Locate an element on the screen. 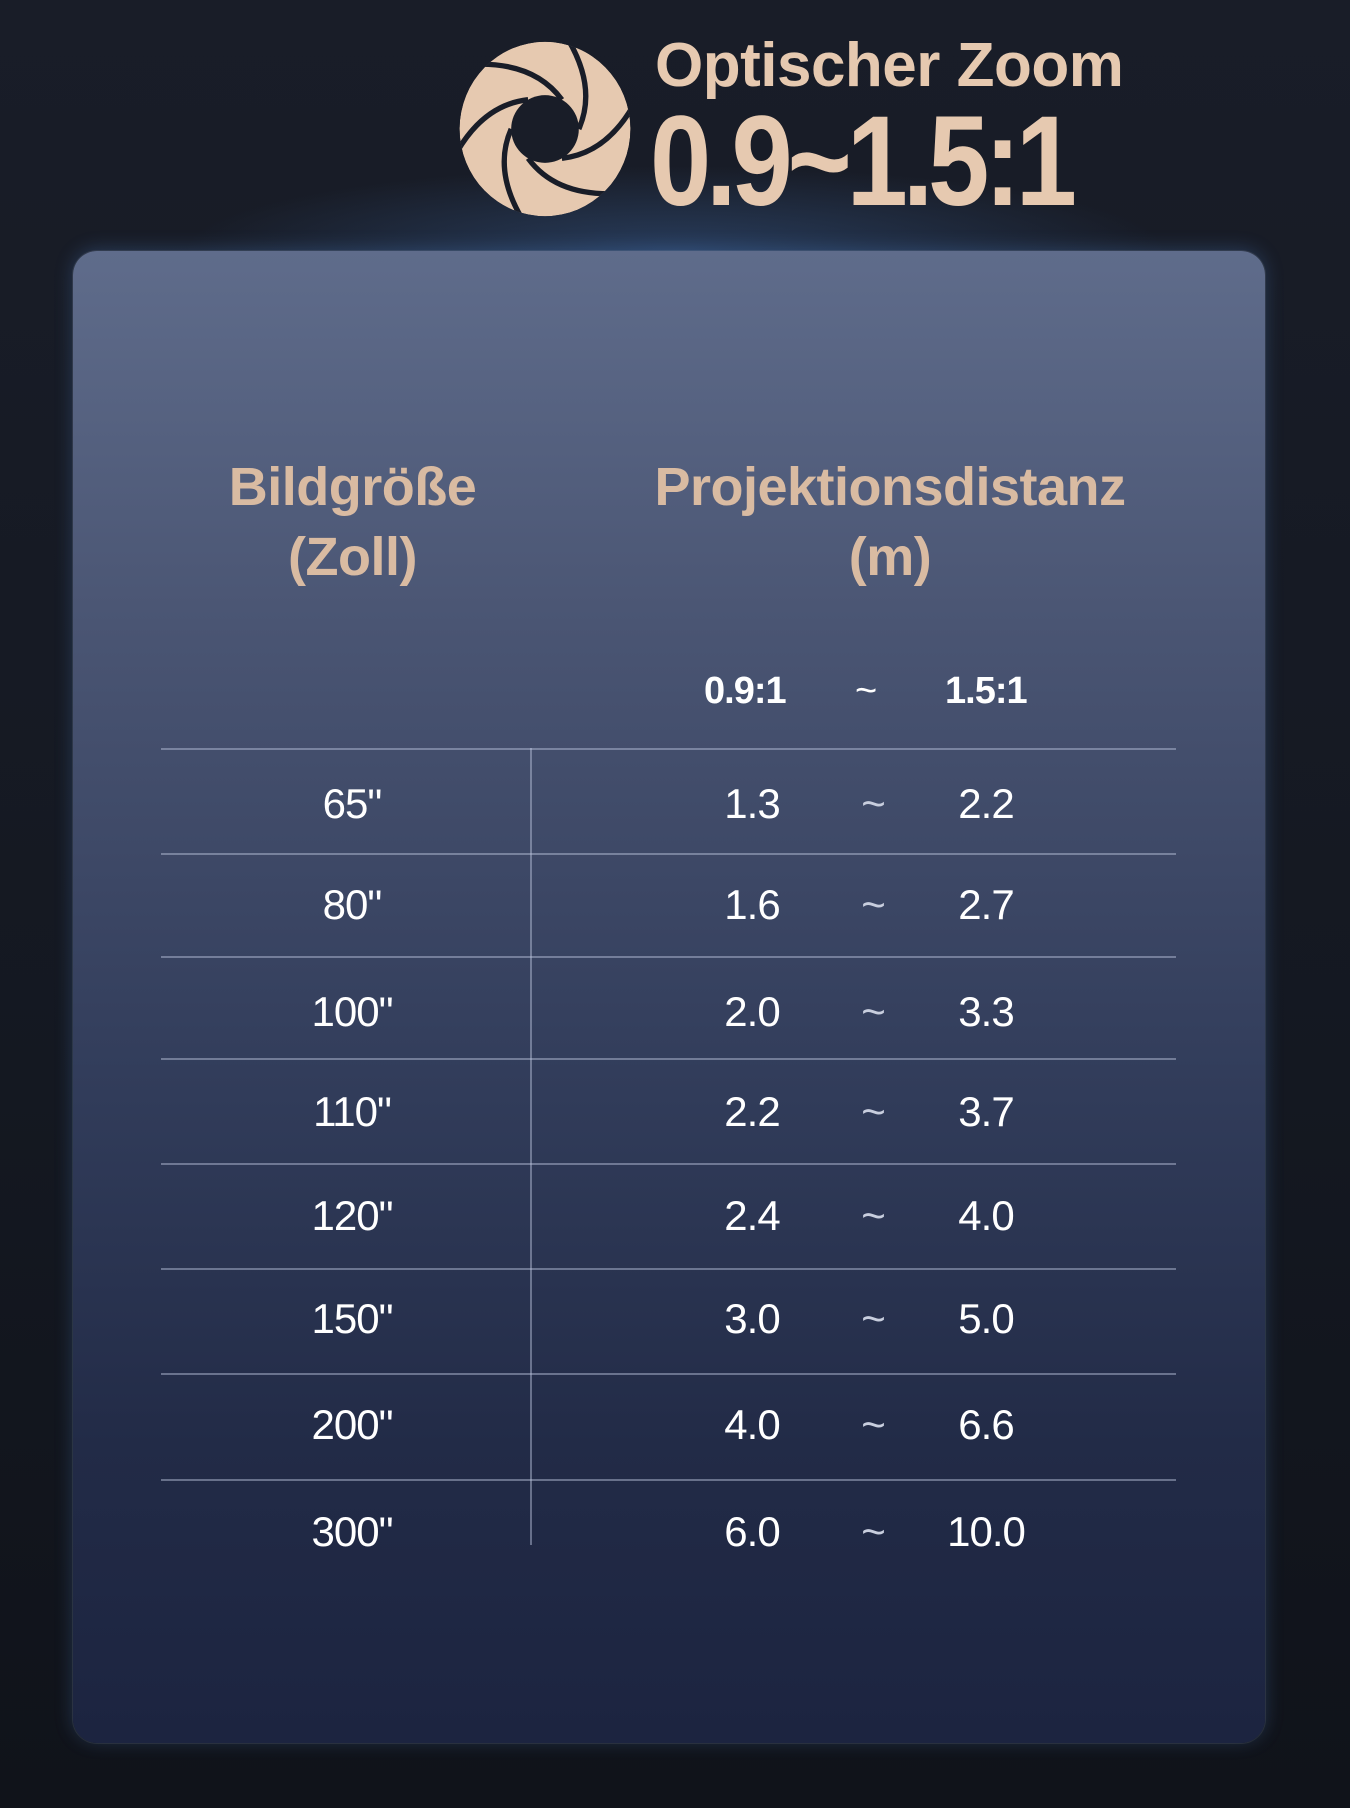 This screenshot has height=1808, width=1350. distance-min-cell: 2.4 is located at coordinates (752, 1215).